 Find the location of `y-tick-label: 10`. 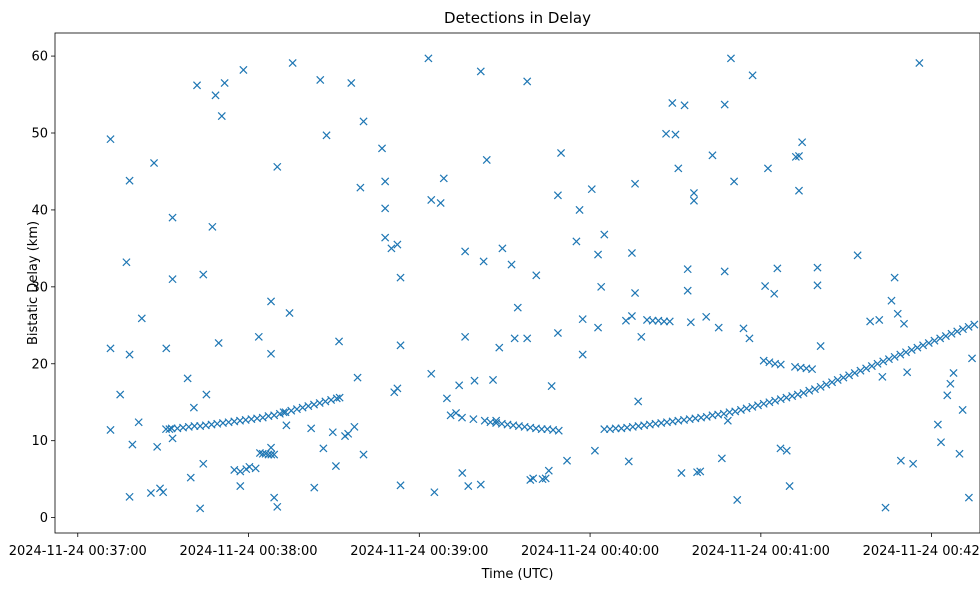

y-tick-label: 10 is located at coordinates (39, 441).